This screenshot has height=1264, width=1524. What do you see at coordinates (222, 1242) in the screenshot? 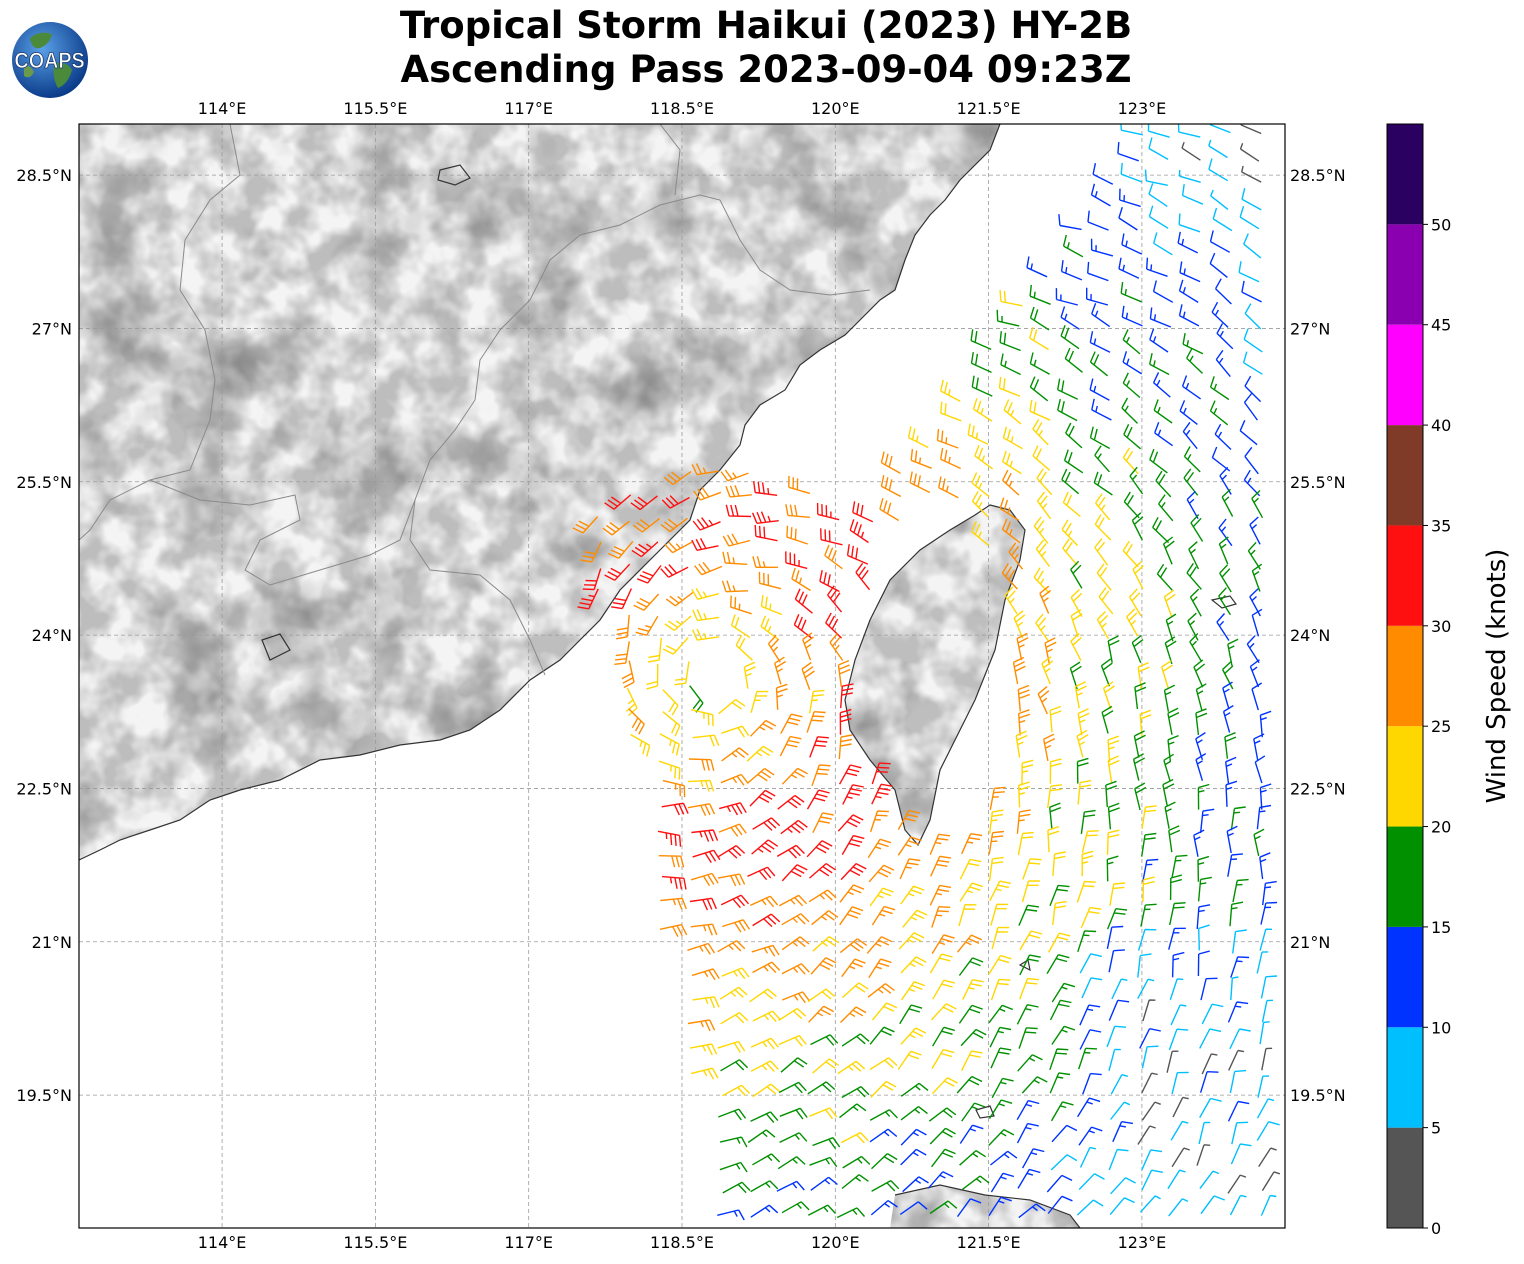
I see `lon-tick-label-bottom: 114°E` at bounding box center [222, 1242].